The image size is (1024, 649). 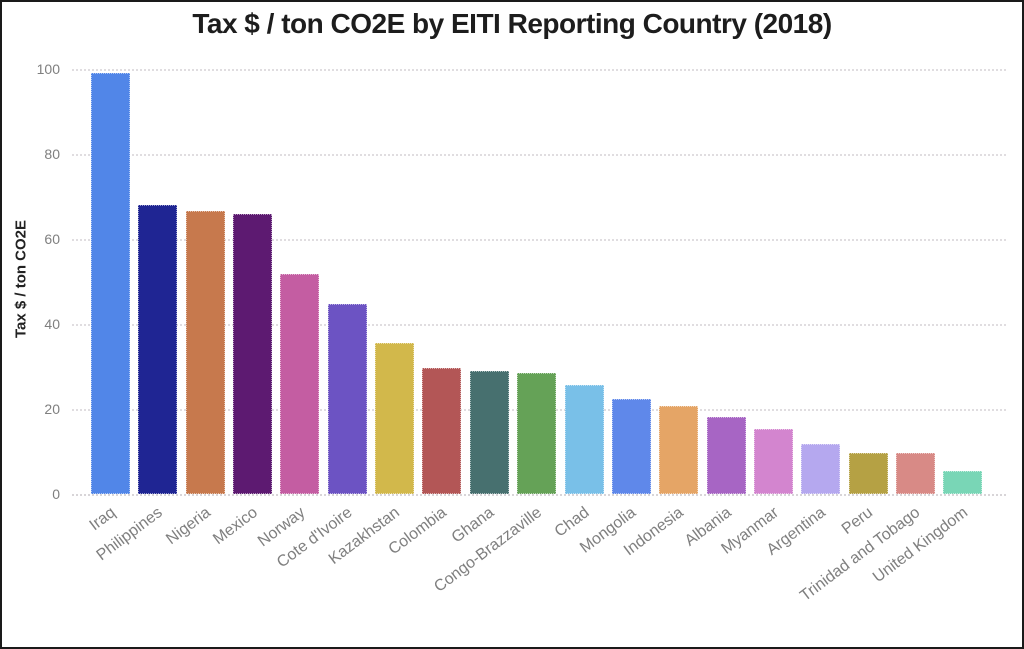 I want to click on bar-indonesia, so click(x=679, y=450).